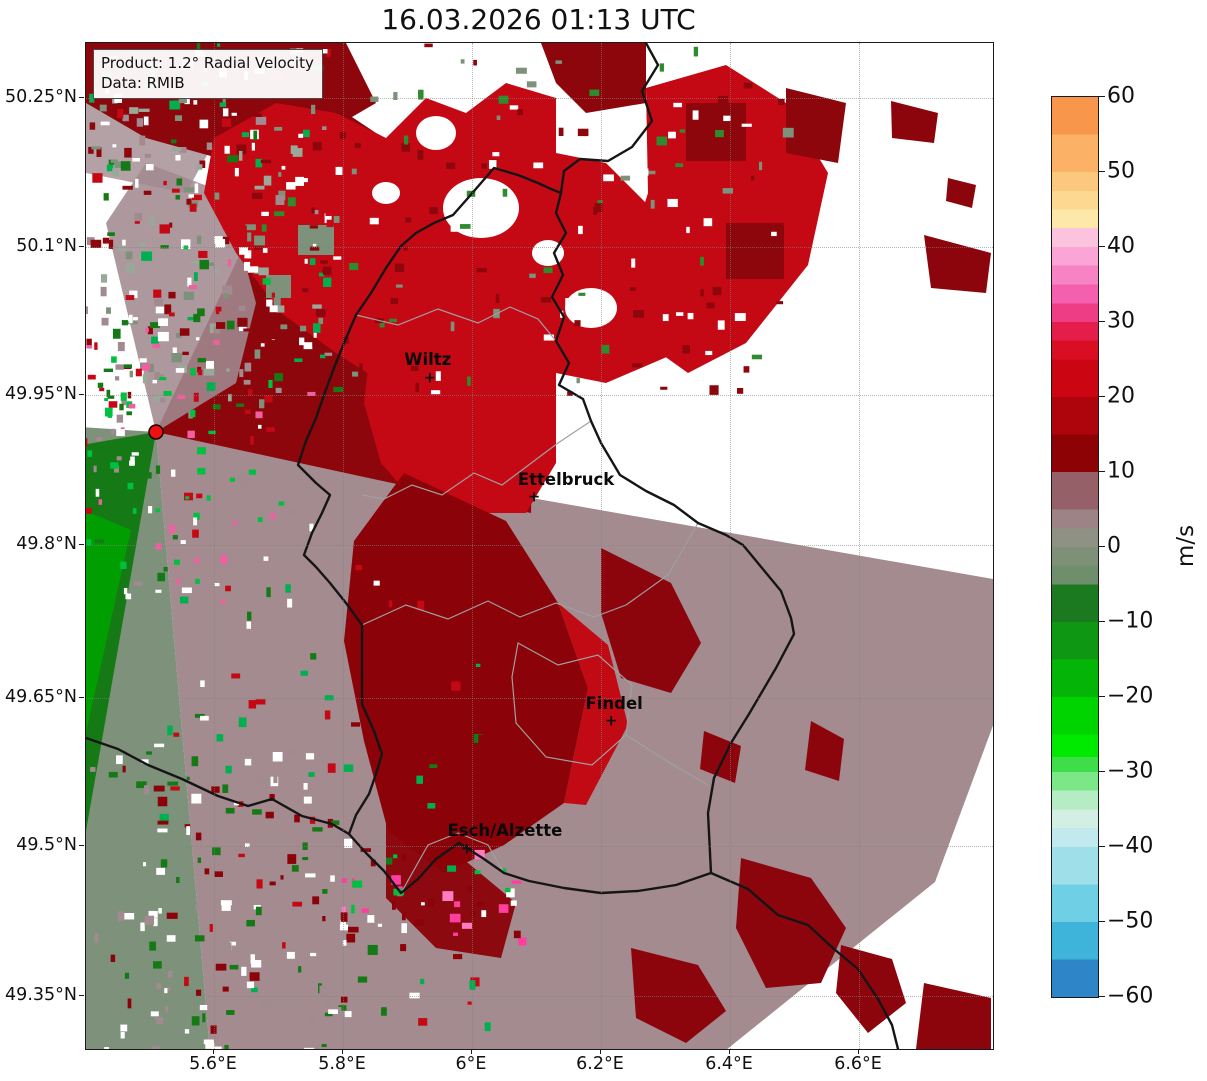  Describe the element at coordinates (1130, 771) in the screenshot. I see `colorbar-tick-label: −30` at that location.